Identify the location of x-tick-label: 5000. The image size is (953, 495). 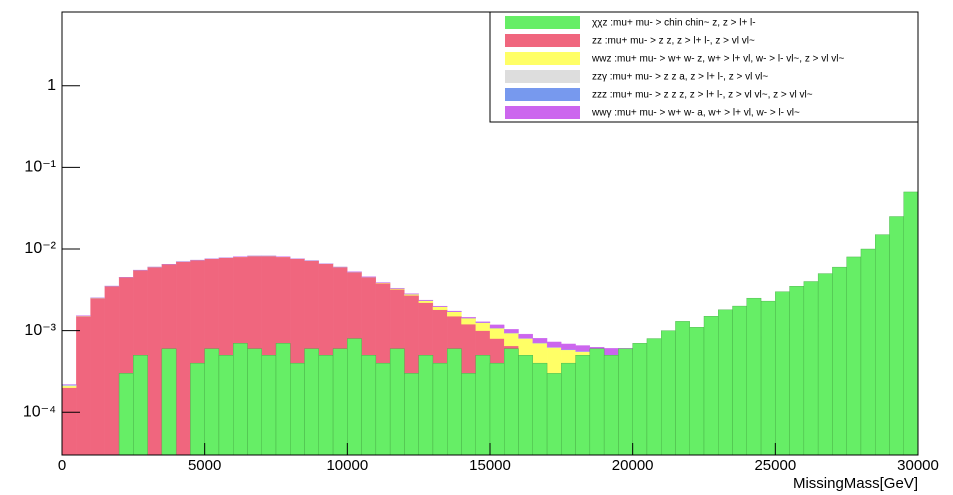
(204, 465).